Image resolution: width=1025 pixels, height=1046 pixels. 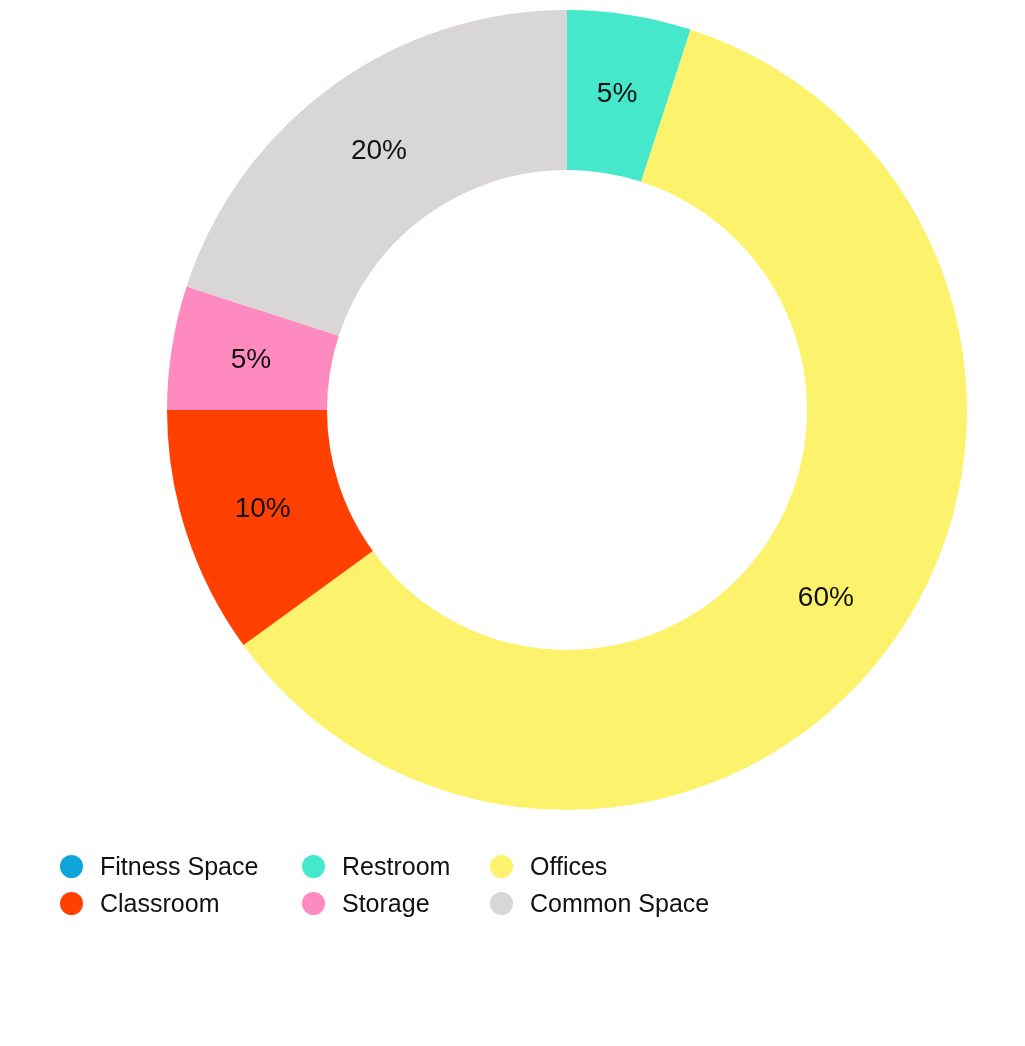 I want to click on legend-label: Classroom, so click(x=160, y=903).